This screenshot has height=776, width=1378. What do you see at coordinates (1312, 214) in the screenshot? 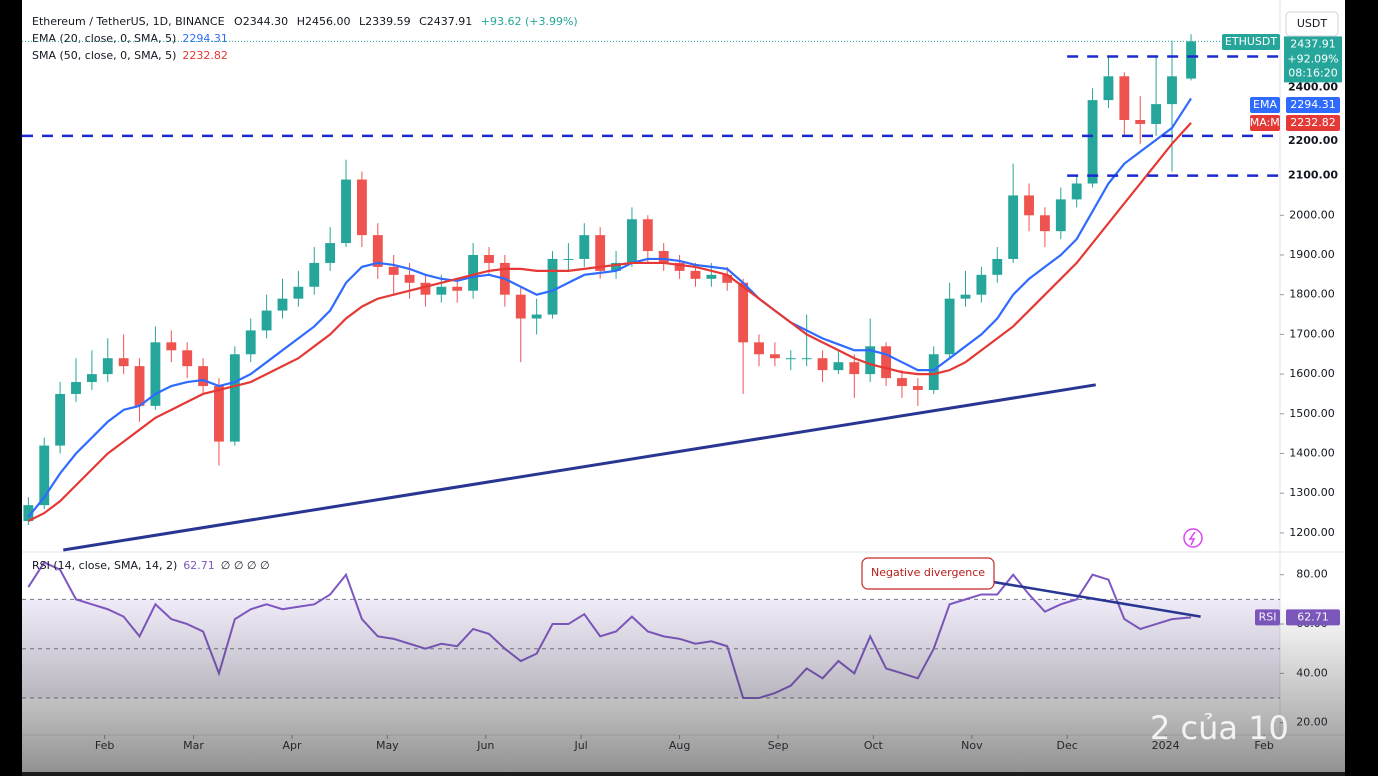
I see `y-tick-label: 2000.00` at bounding box center [1312, 214].